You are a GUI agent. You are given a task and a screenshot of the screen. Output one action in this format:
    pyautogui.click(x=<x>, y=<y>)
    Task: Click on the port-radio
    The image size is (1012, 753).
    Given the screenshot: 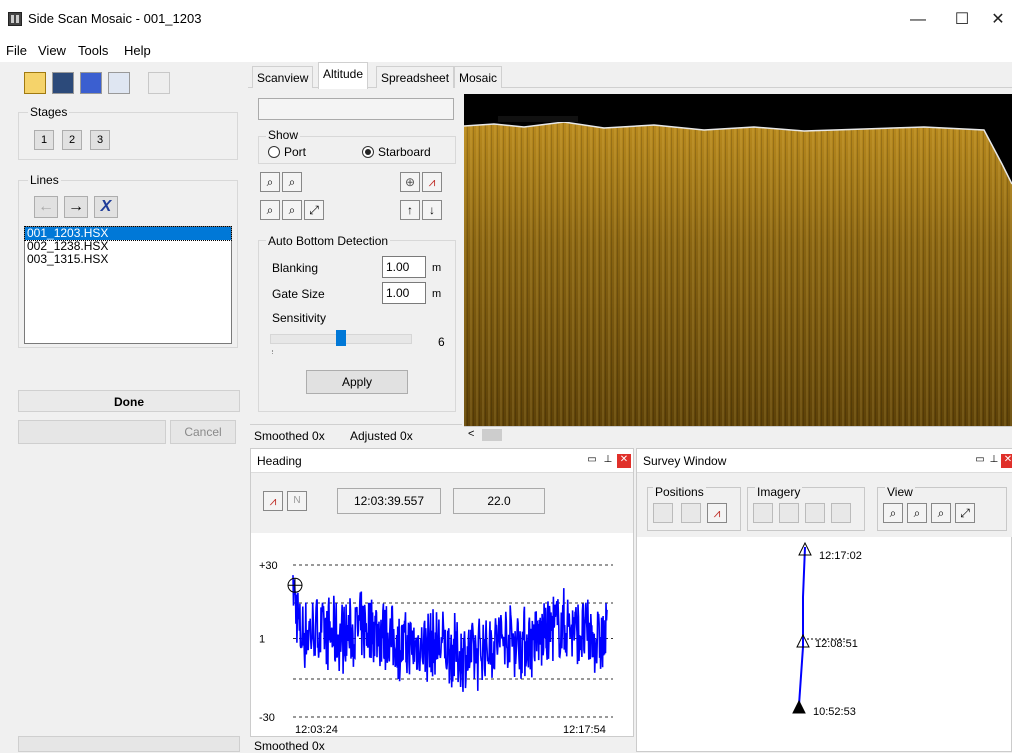 What is the action you would take?
    pyautogui.click(x=274, y=152)
    